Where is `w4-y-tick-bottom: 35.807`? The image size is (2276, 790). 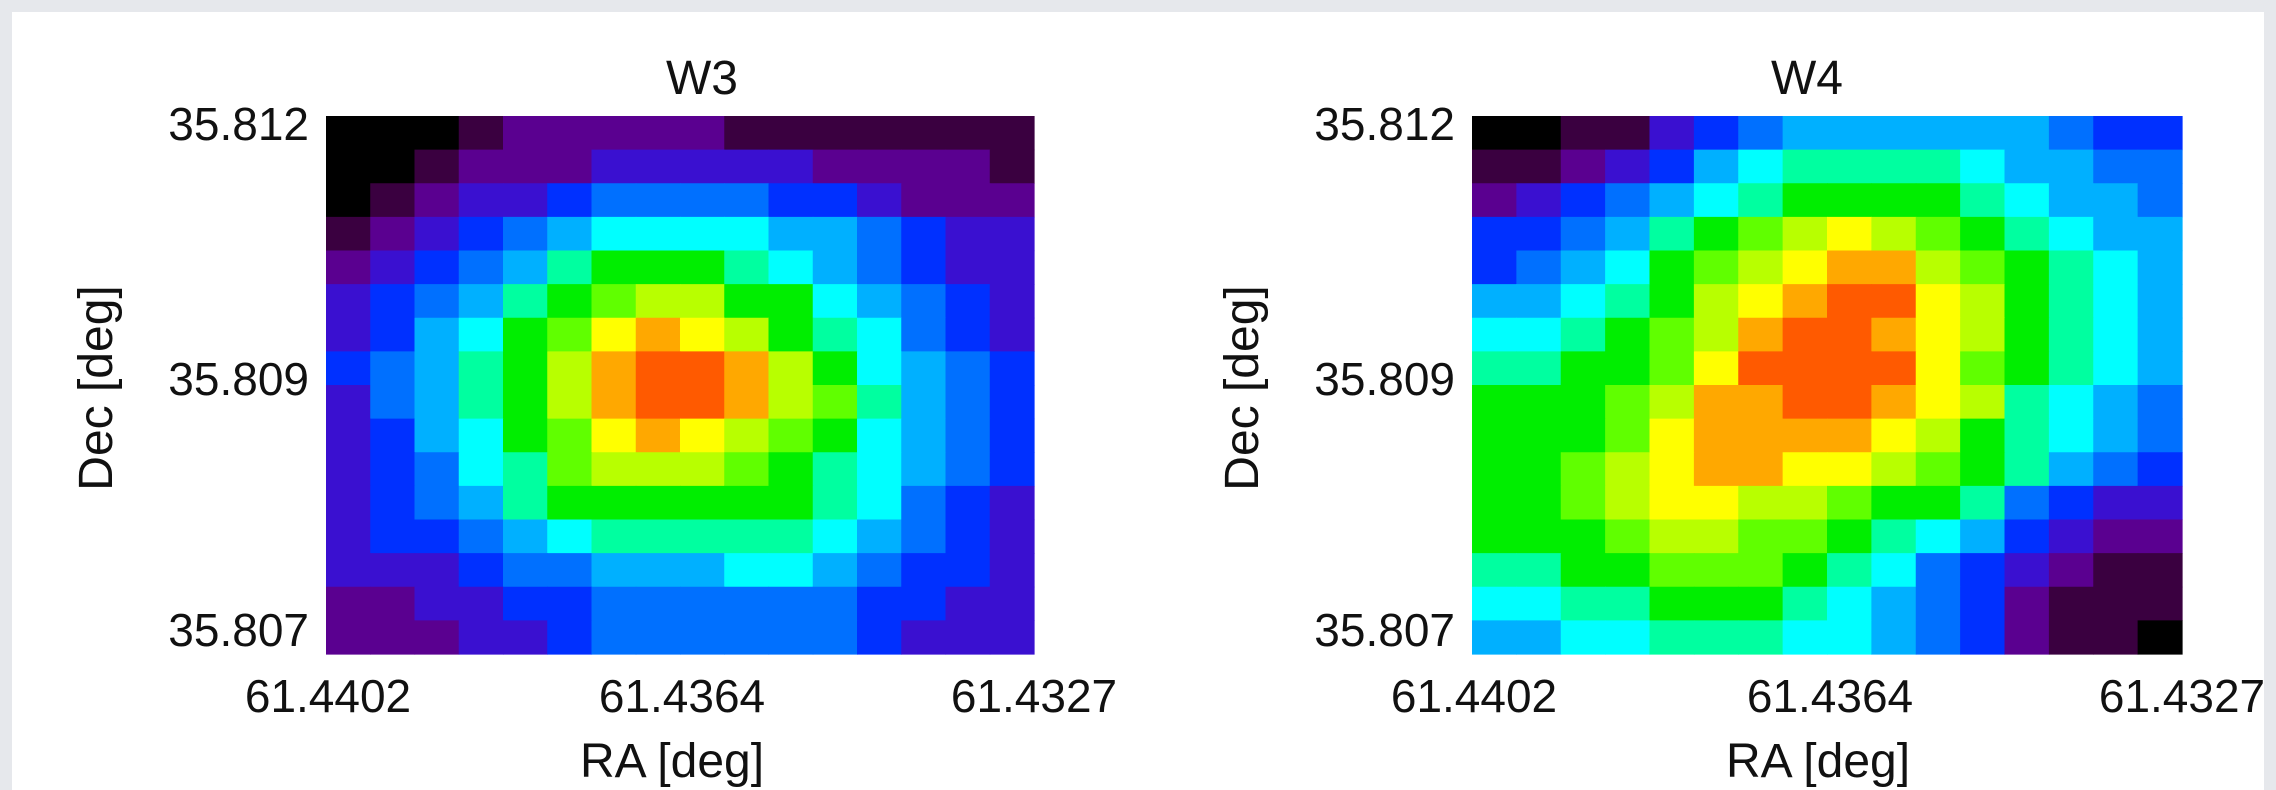 w4-y-tick-bottom: 35.807 is located at coordinates (1384, 630).